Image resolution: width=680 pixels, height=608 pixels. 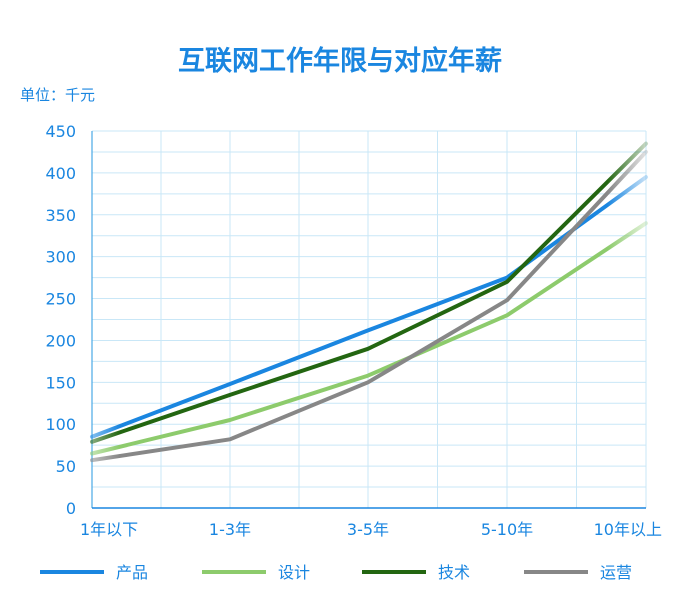 What do you see at coordinates (60, 424) in the screenshot?
I see `y-tick-label: 100` at bounding box center [60, 424].